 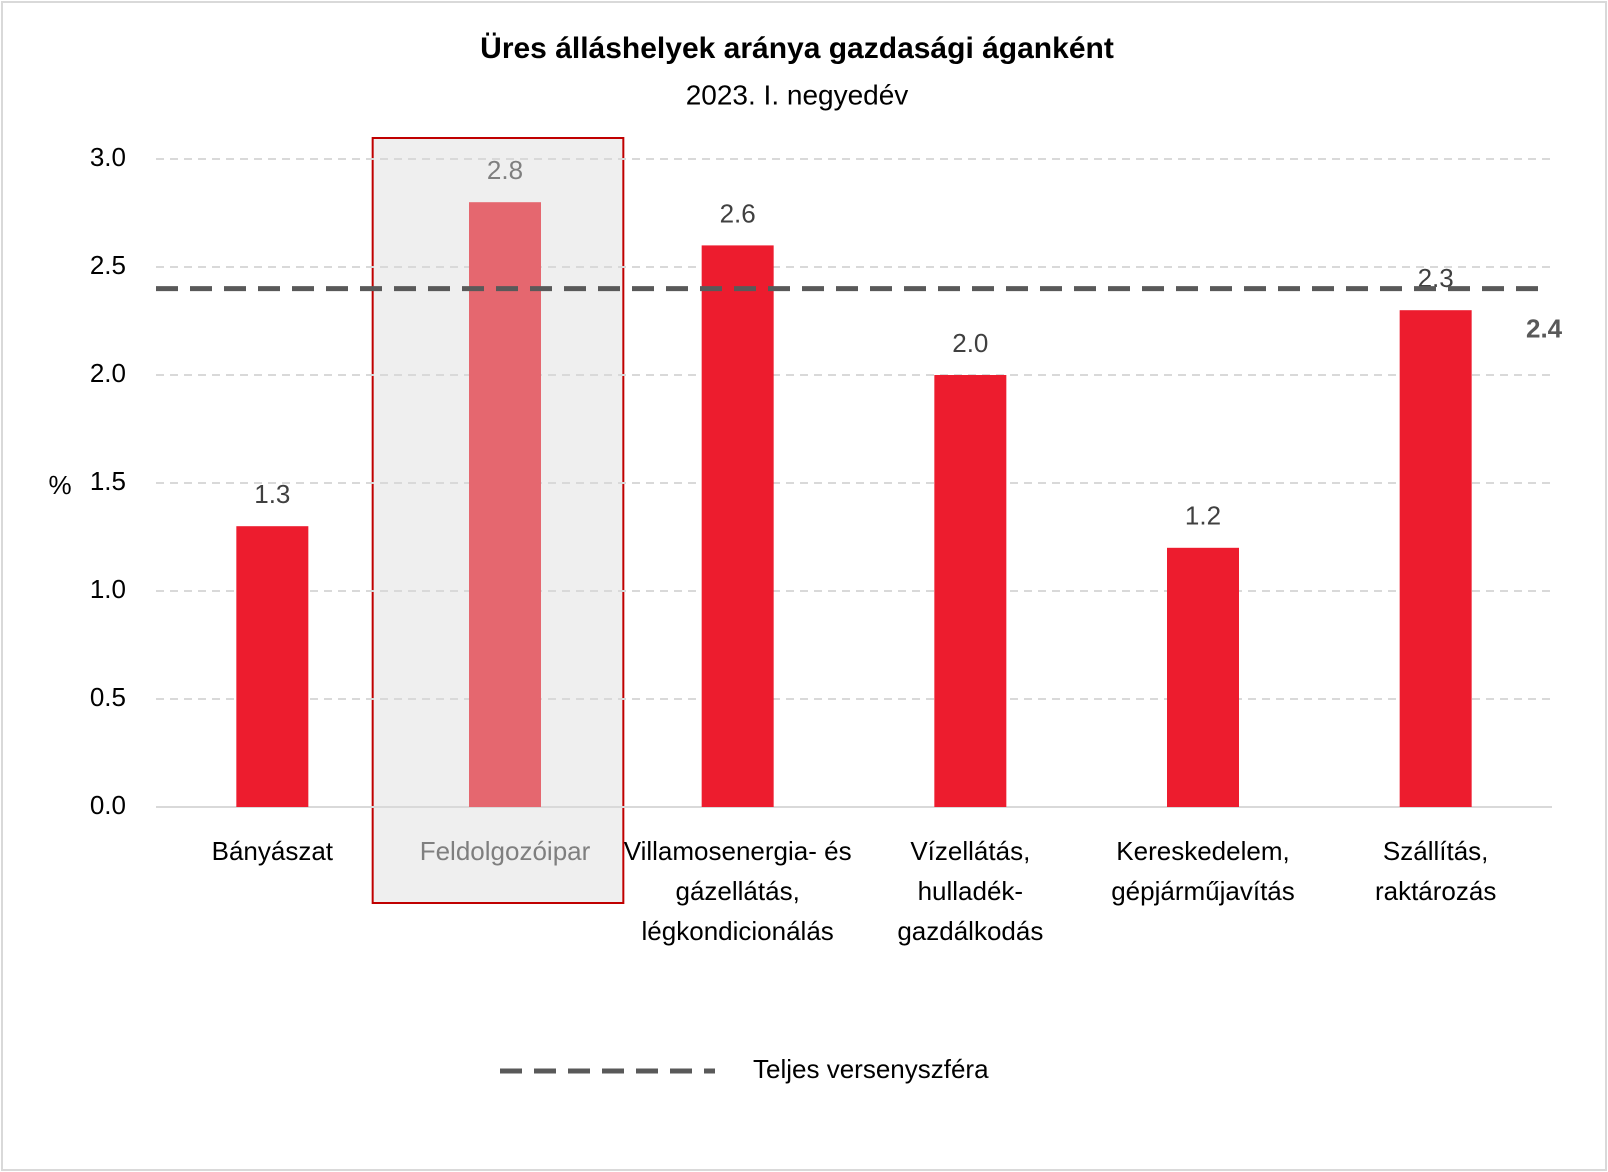 What do you see at coordinates (738, 213) in the screenshot?
I see `data-label: 2.6` at bounding box center [738, 213].